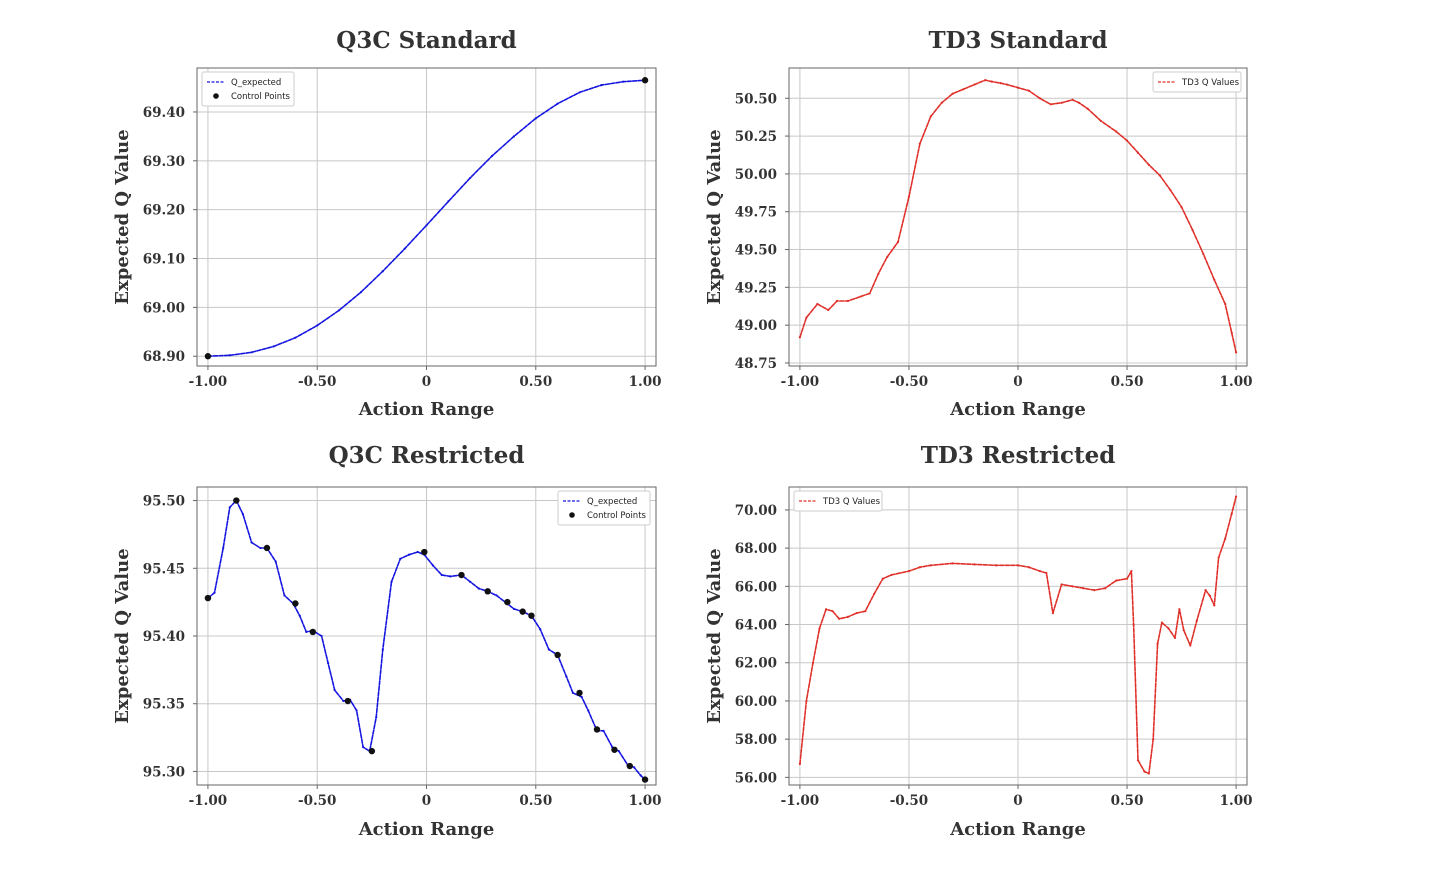 This screenshot has width=1435, height=870. I want to click on legend: TD3 Q Values, so click(838, 501).